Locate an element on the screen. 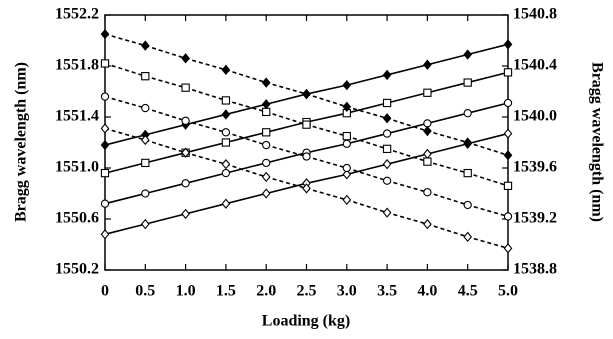 This screenshot has height=339, width=613. x-tick-label: 1.0 is located at coordinates (186, 291).